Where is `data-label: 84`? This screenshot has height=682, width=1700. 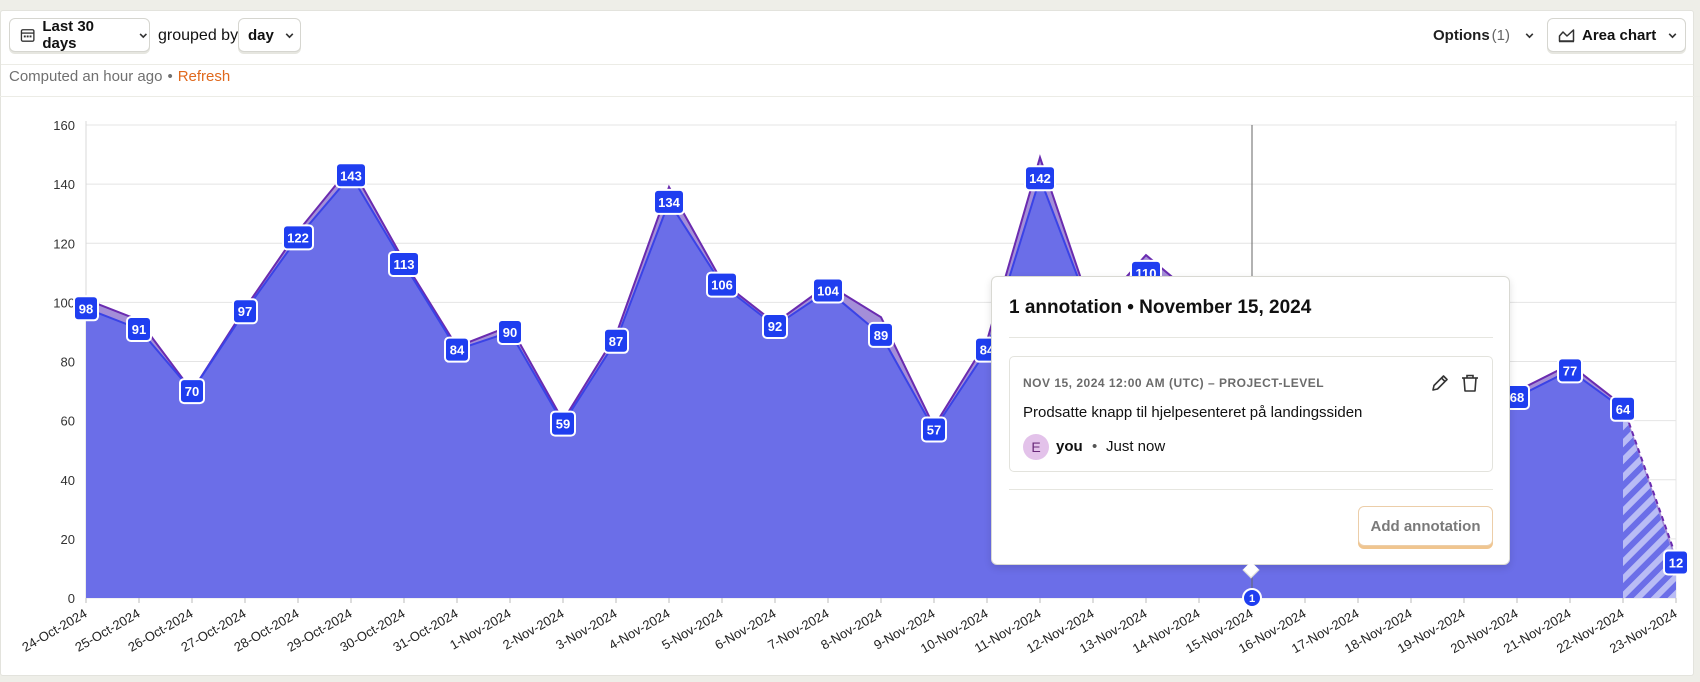 data-label: 84 is located at coordinates (457, 350).